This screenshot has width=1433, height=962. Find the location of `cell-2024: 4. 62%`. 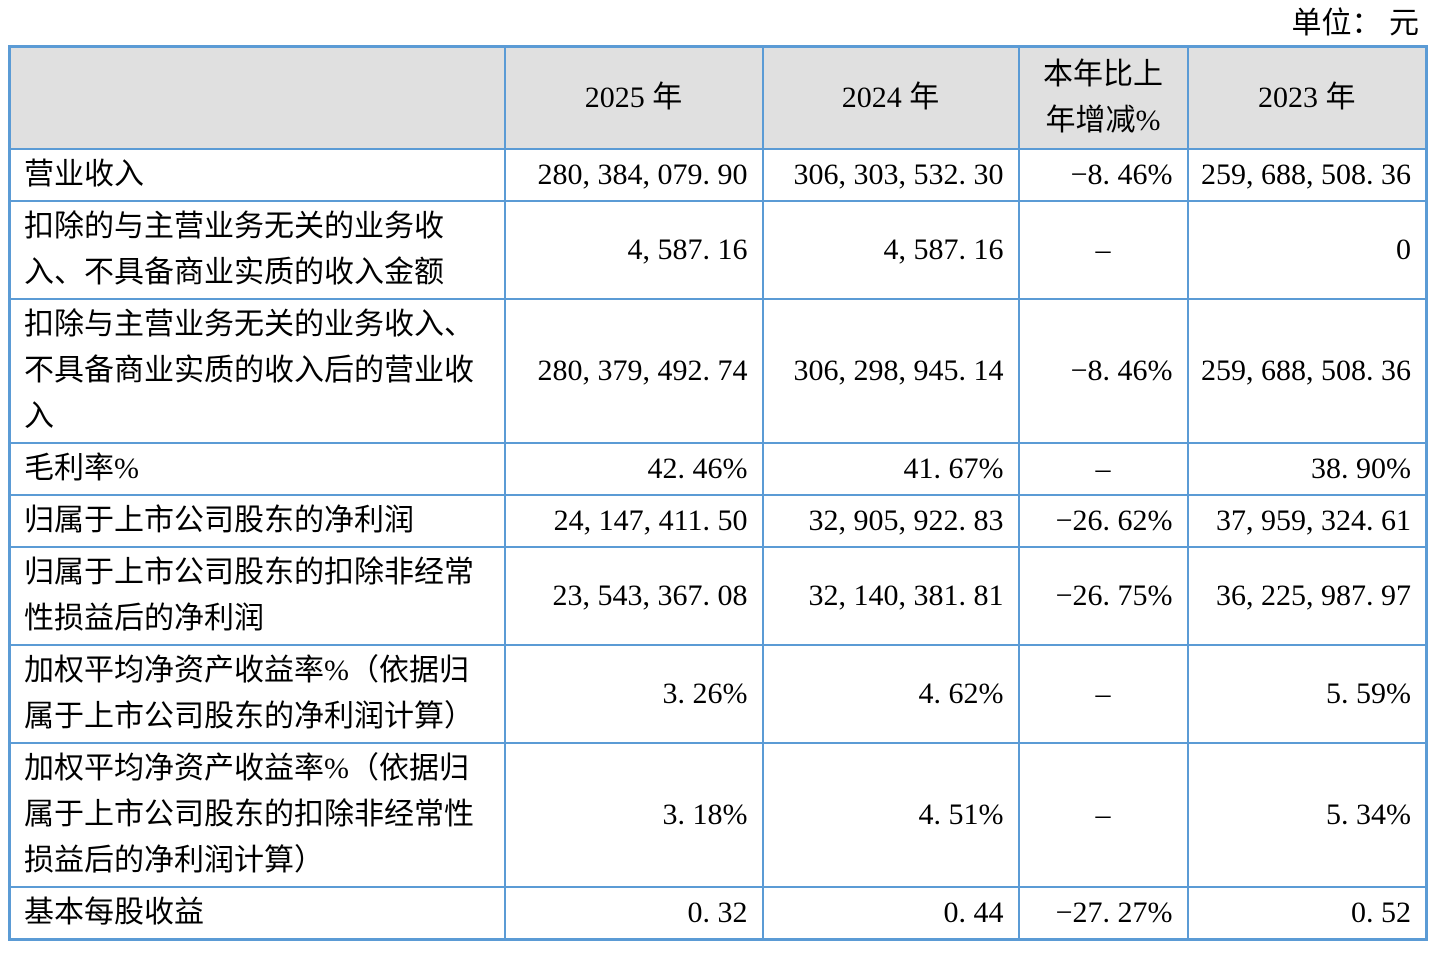

cell-2024: 4. 62% is located at coordinates (890, 694).